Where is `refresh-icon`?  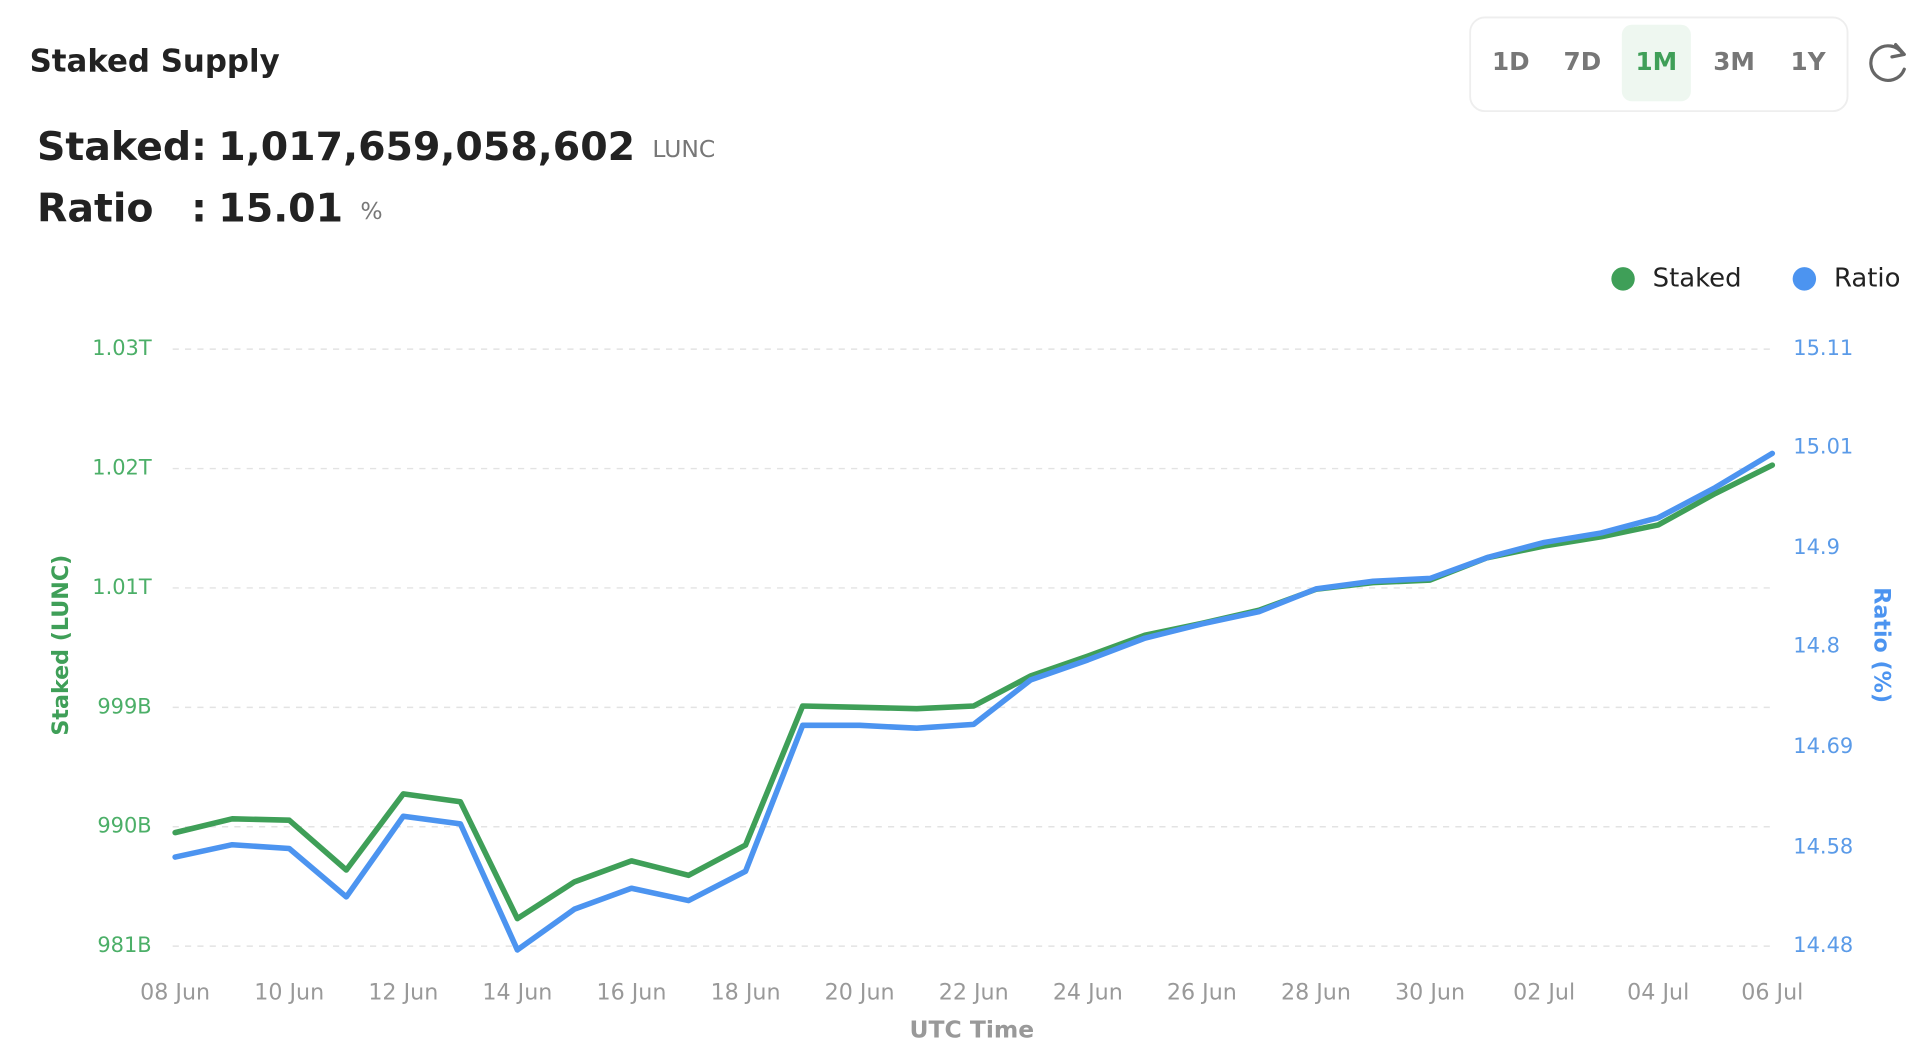
refresh-icon is located at coordinates (1887, 63).